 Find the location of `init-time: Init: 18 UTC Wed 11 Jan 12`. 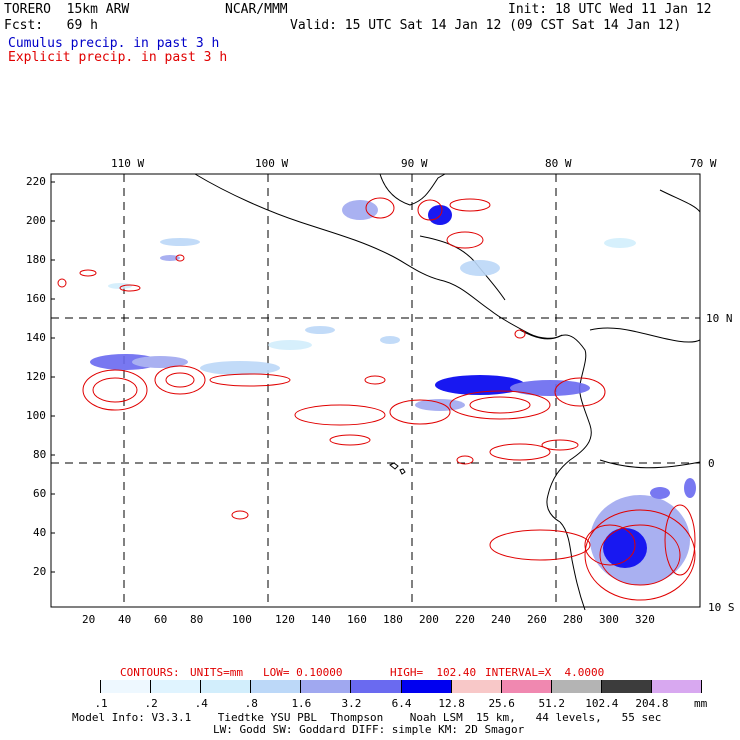

init-time: Init: 18 UTC Wed 11 Jan 12 is located at coordinates (610, 9).